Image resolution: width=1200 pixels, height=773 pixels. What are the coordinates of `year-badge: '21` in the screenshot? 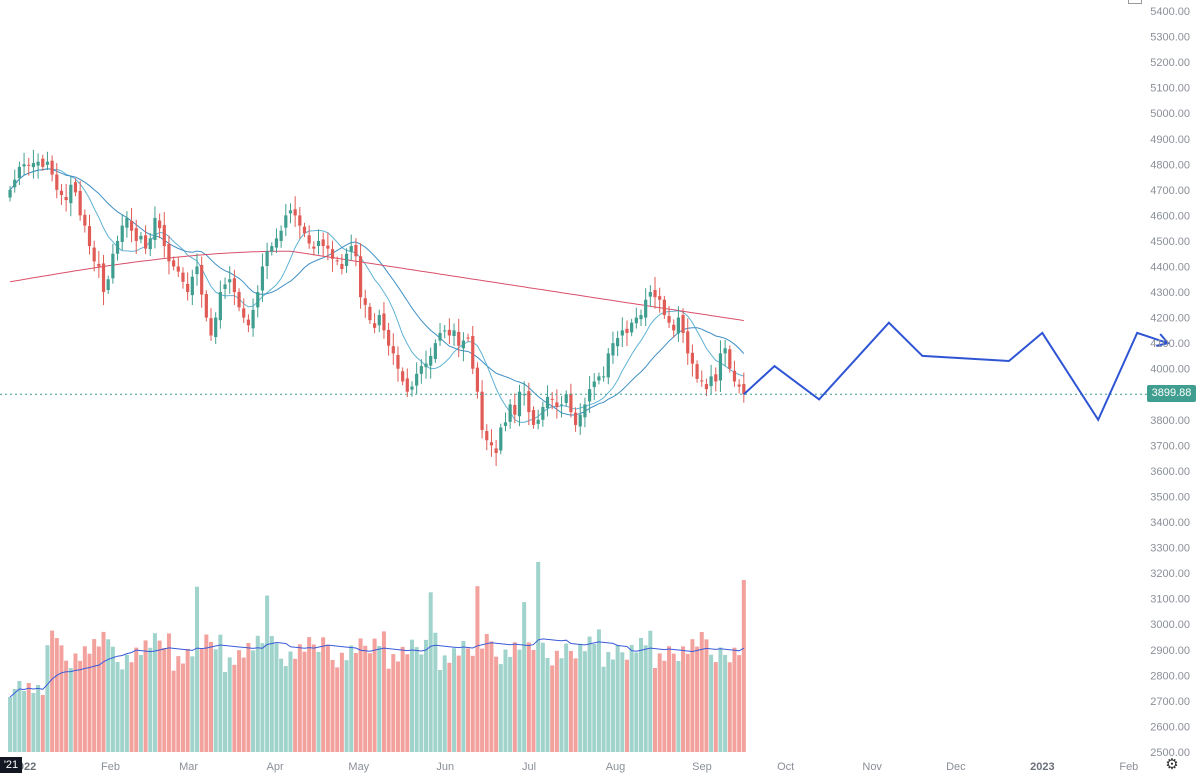 It's located at (11, 765).